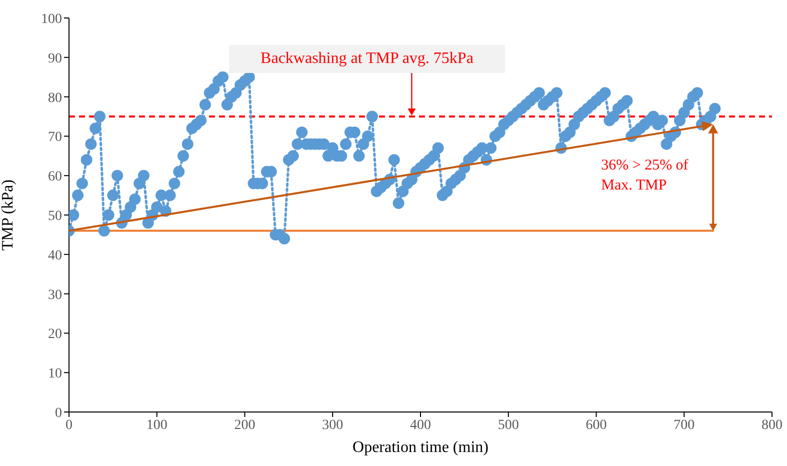 The height and width of the screenshot is (466, 787). I want to click on x-axis-title: Operation time (min), so click(420, 447).